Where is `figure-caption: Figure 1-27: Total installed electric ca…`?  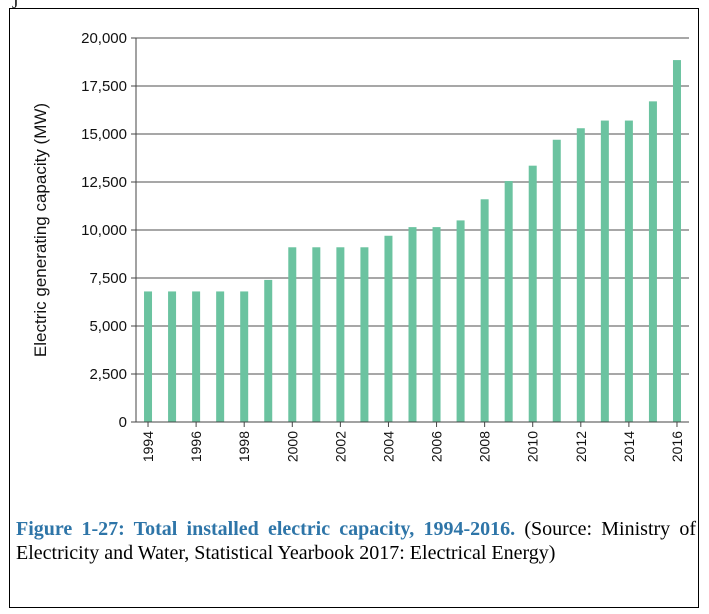 figure-caption: Figure 1-27: Total installed electric ca… is located at coordinates (356, 541).